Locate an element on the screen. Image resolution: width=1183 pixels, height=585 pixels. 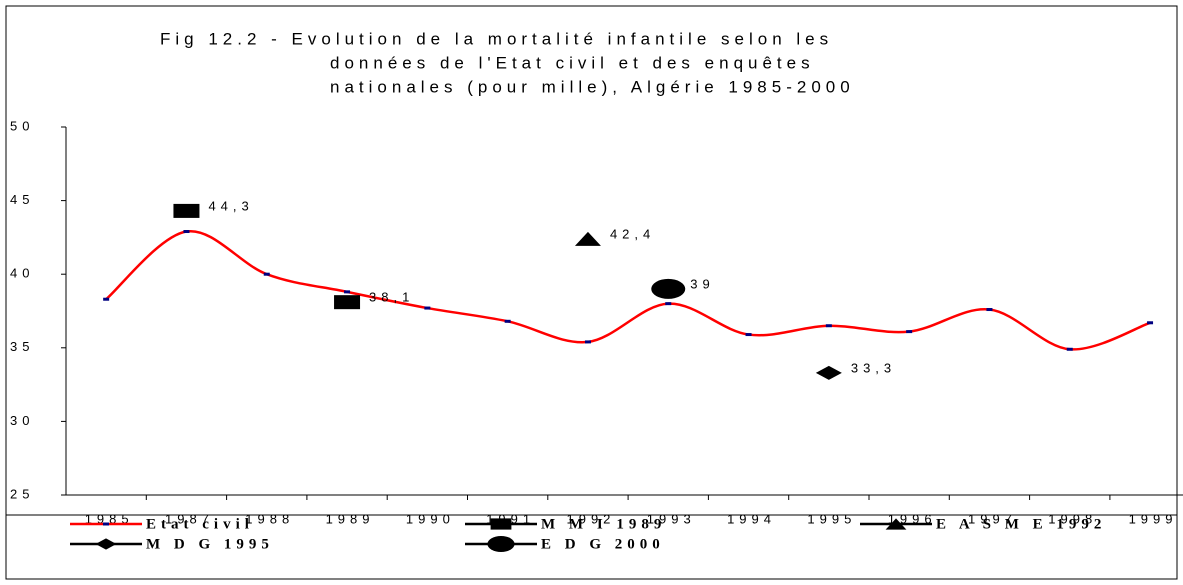
x-tick-label: 1987 is located at coordinates (189, 518).